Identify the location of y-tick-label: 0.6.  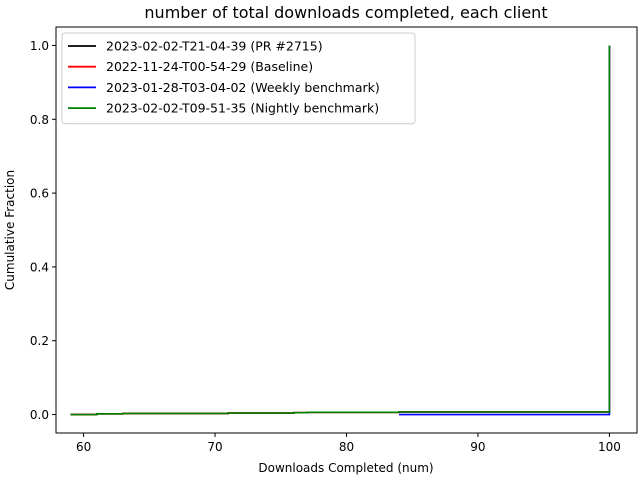
(39, 194).